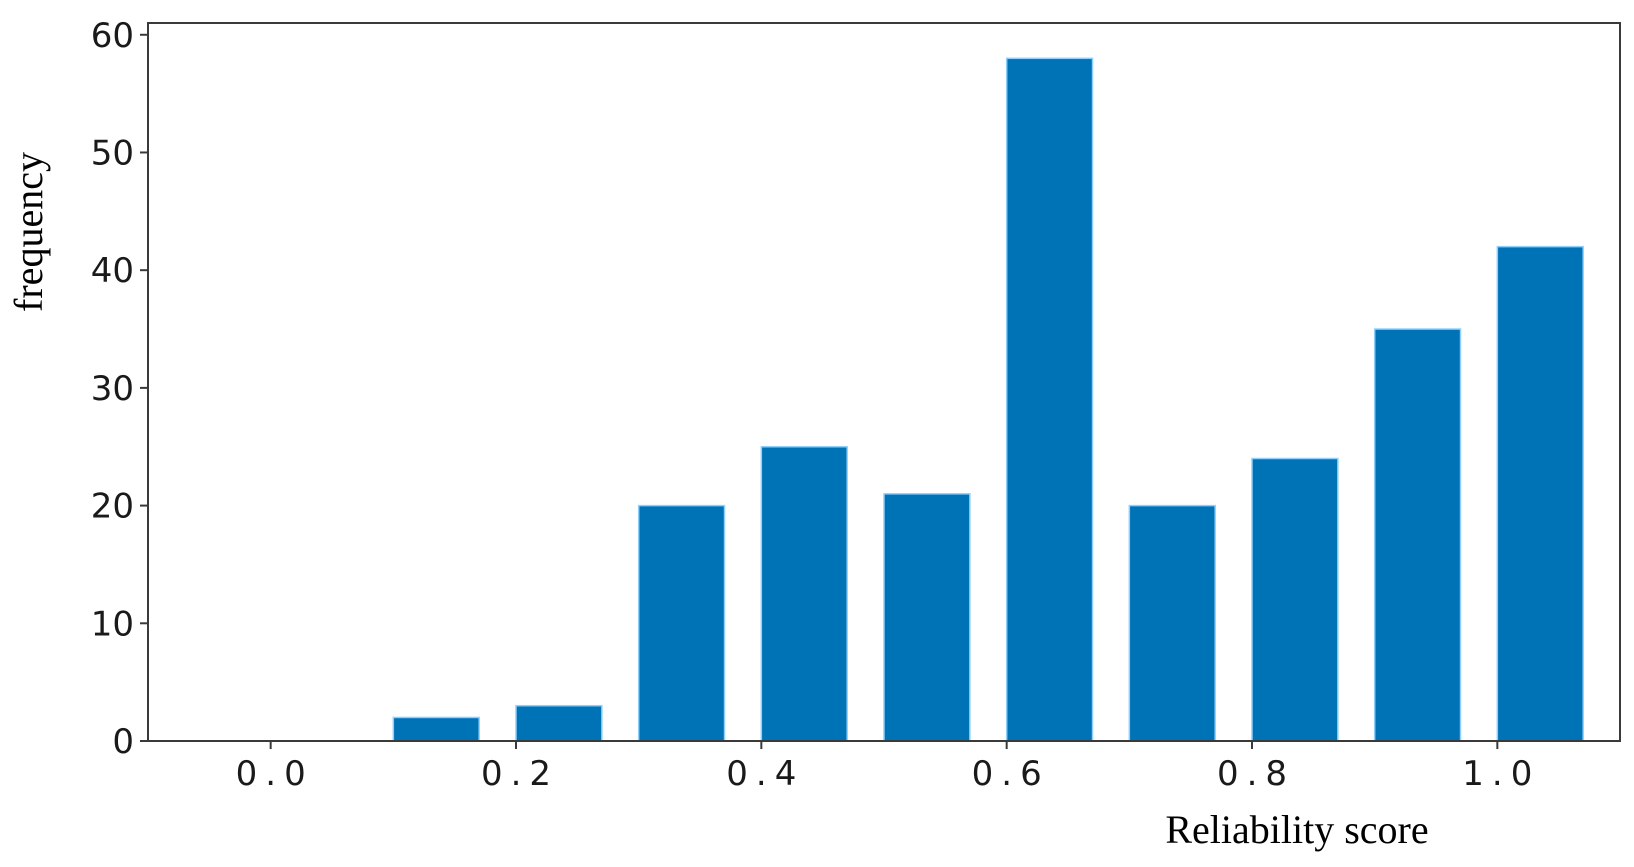  What do you see at coordinates (275, 774) in the screenshot?
I see `x-tick-label-0: 0.0` at bounding box center [275, 774].